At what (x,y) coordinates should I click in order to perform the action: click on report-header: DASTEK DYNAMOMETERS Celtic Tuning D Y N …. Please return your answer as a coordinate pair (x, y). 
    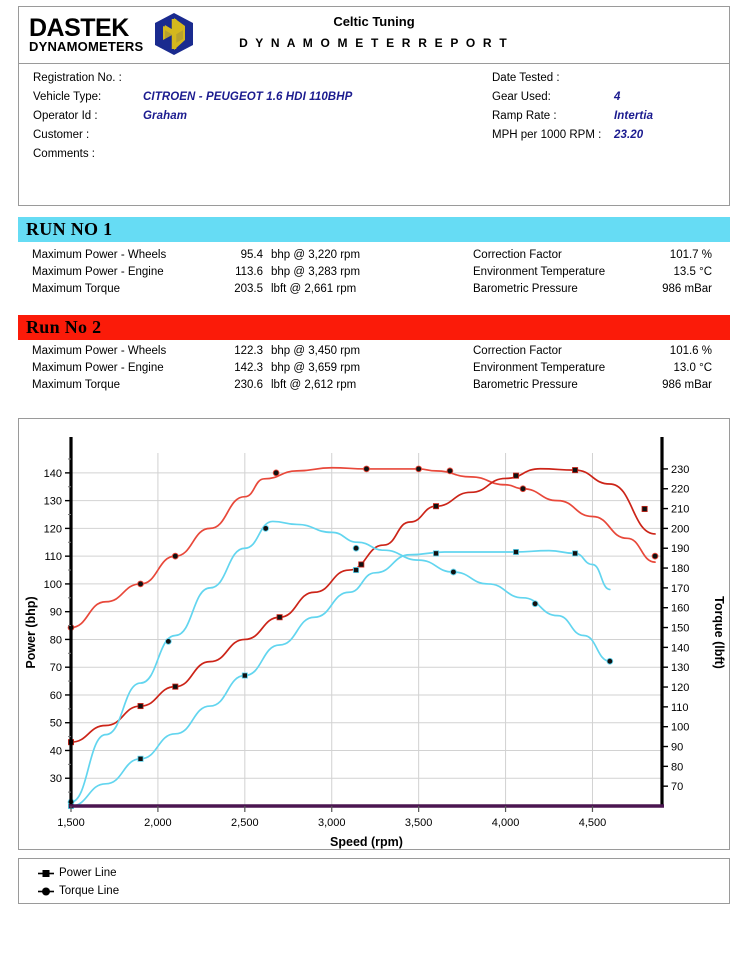
    Looking at the image, I should click on (374, 35).